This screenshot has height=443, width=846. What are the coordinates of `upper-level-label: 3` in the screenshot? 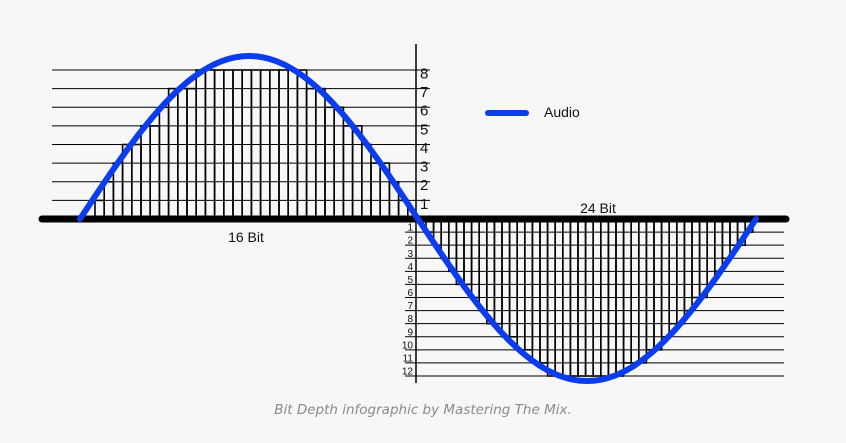 It's located at (424, 167).